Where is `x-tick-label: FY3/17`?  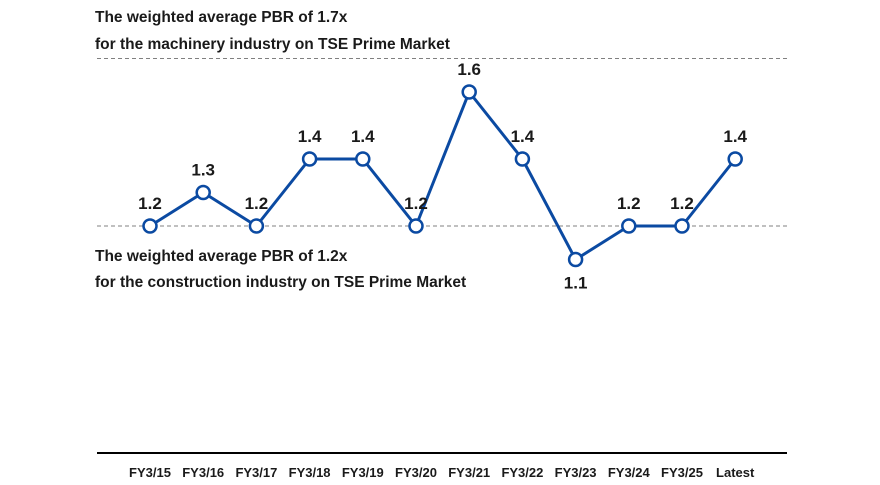 x-tick-label: FY3/17 is located at coordinates (256, 472).